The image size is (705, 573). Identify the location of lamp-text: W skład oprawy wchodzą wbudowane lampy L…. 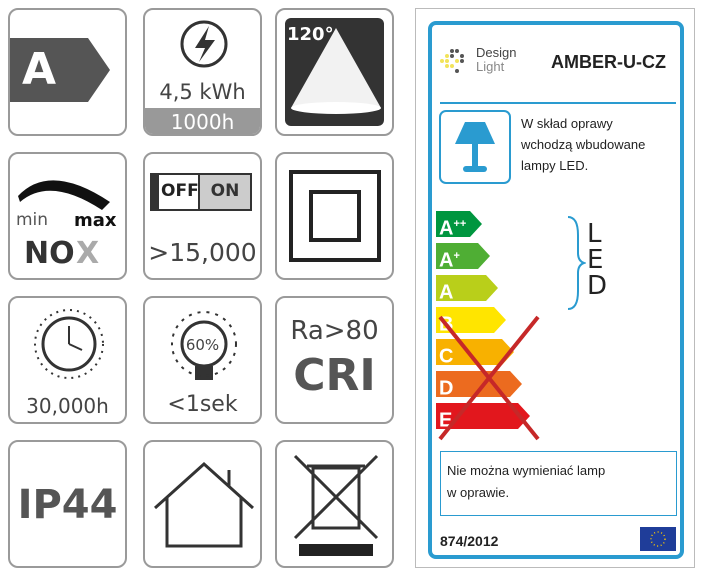
(583, 144).